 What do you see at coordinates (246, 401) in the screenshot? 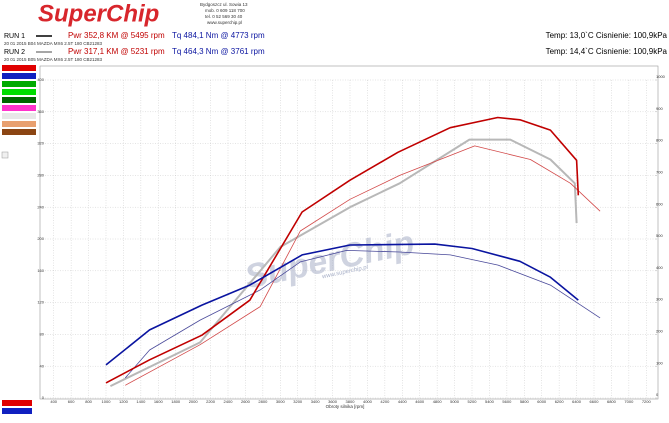
I see `x-tick-label: 2600` at bounding box center [246, 401].